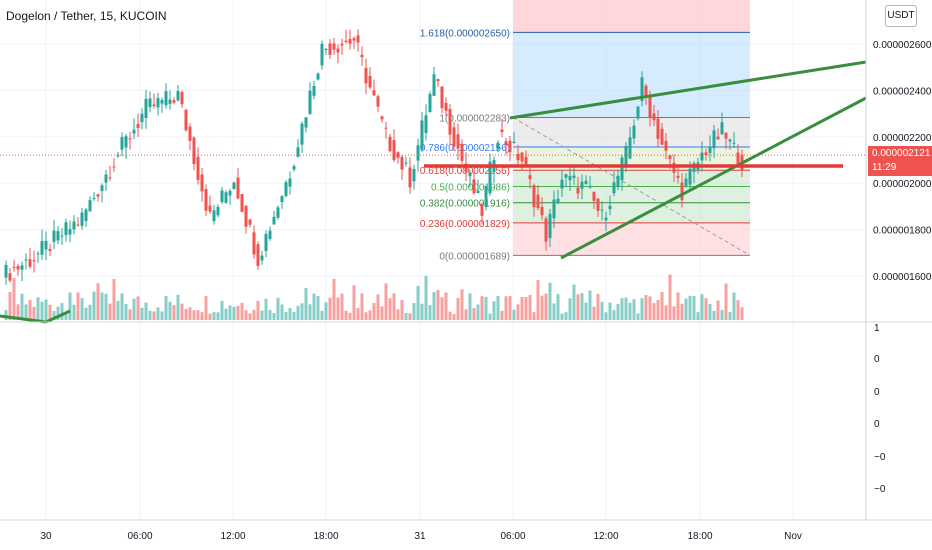  Describe the element at coordinates (902, 184) in the screenshot. I see `y-tick-label: 0.000002000` at that location.